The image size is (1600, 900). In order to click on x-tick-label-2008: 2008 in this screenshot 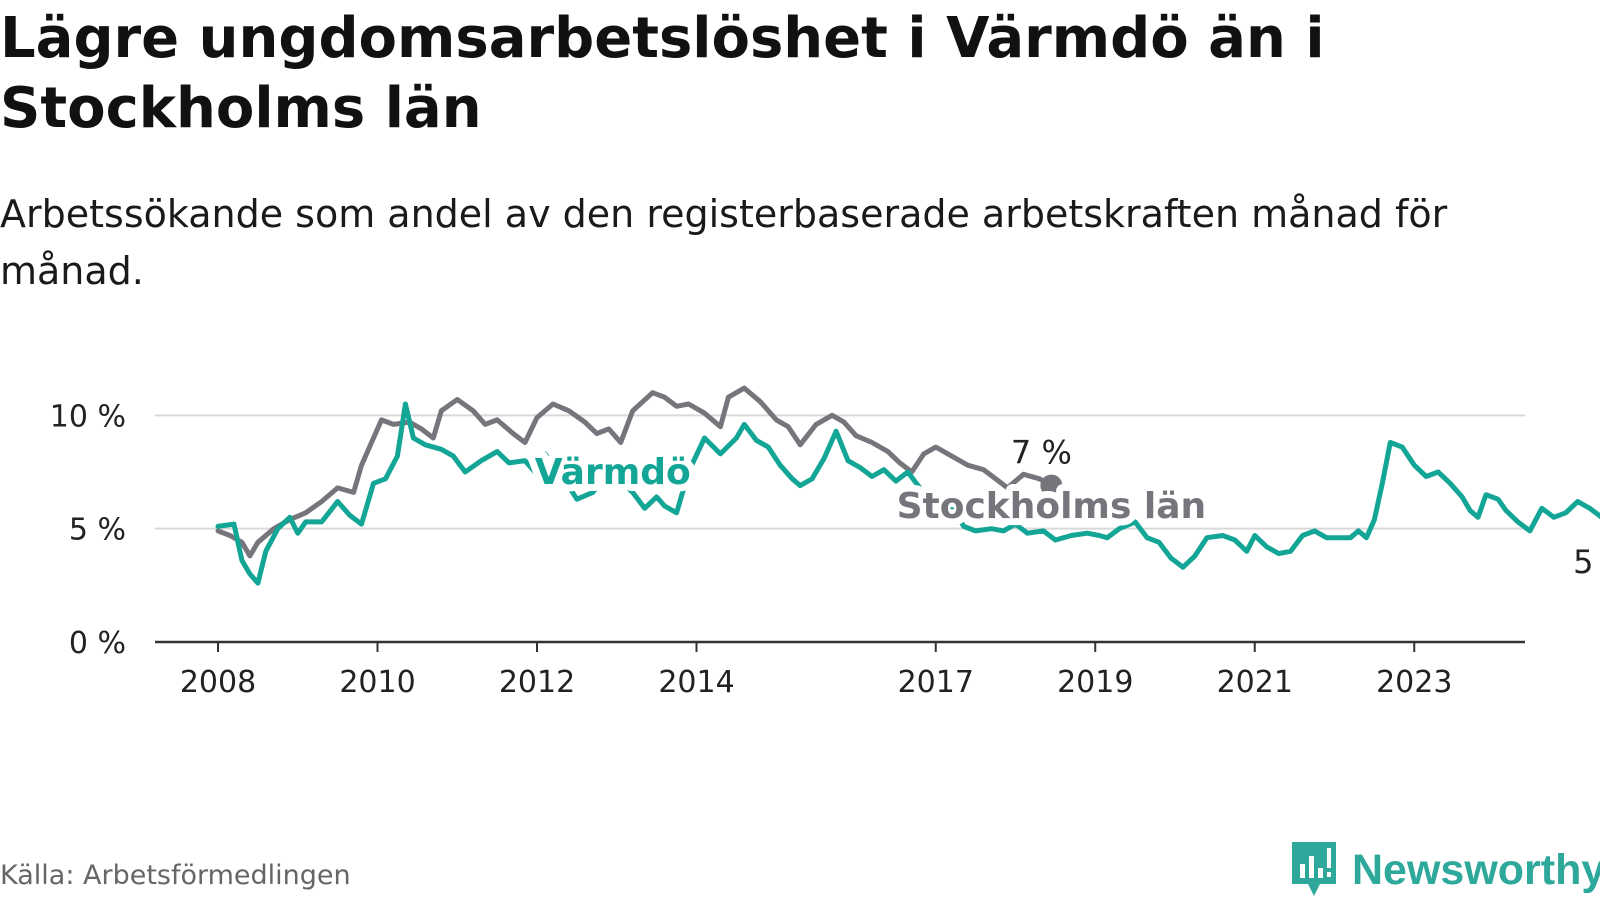, I will do `click(218, 682)`.